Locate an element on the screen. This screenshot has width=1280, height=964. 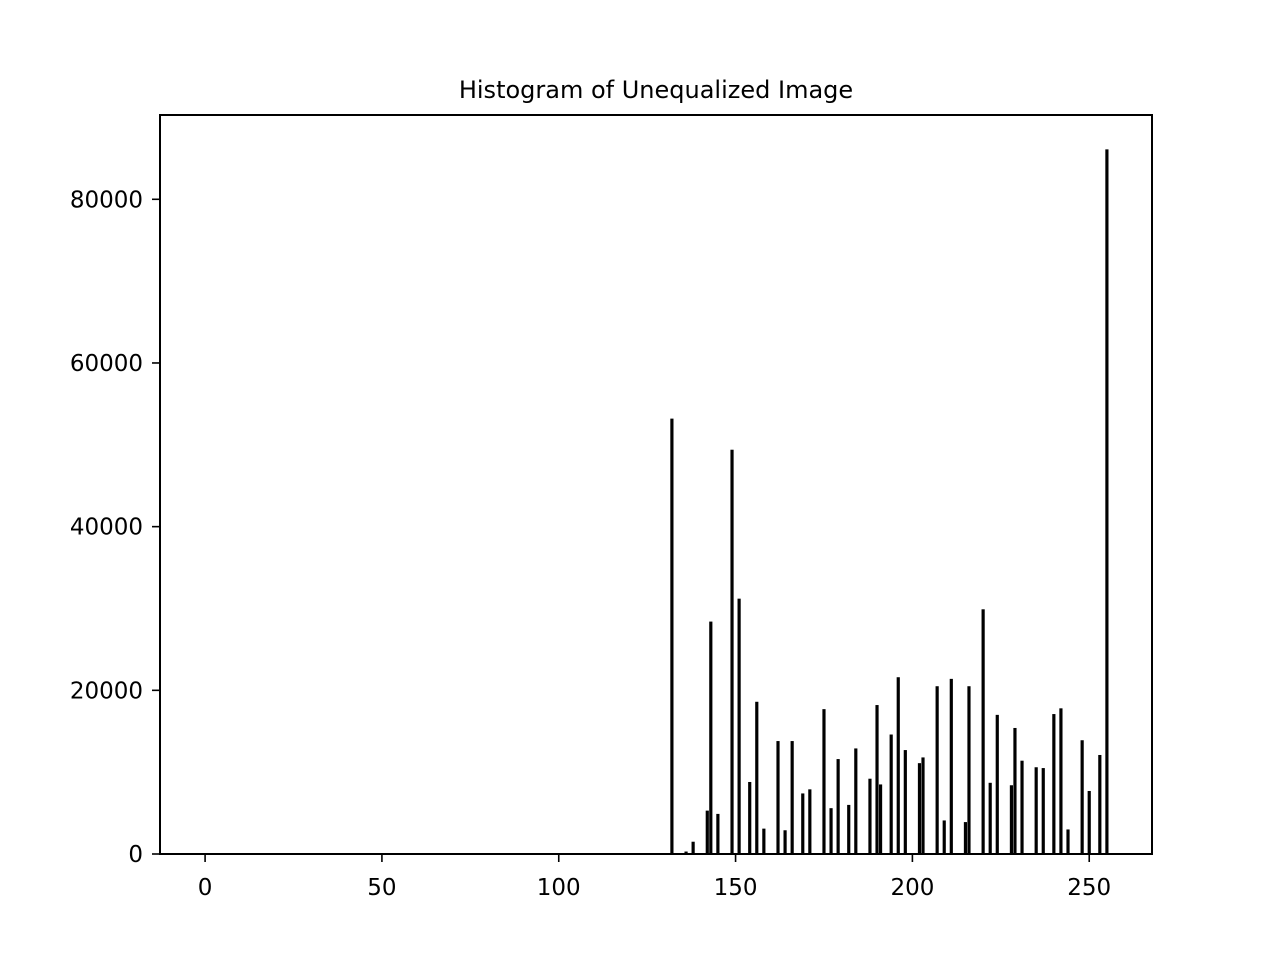
x-tick-label: 50 is located at coordinates (381, 888).